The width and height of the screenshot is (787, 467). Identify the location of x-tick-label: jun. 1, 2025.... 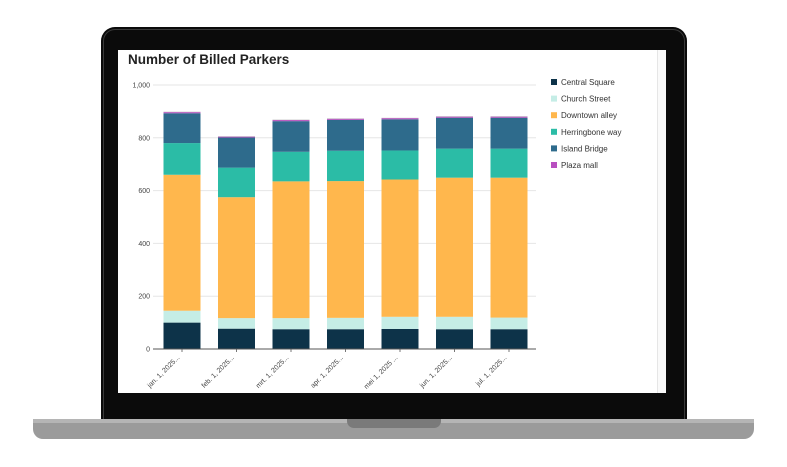
(436, 372).